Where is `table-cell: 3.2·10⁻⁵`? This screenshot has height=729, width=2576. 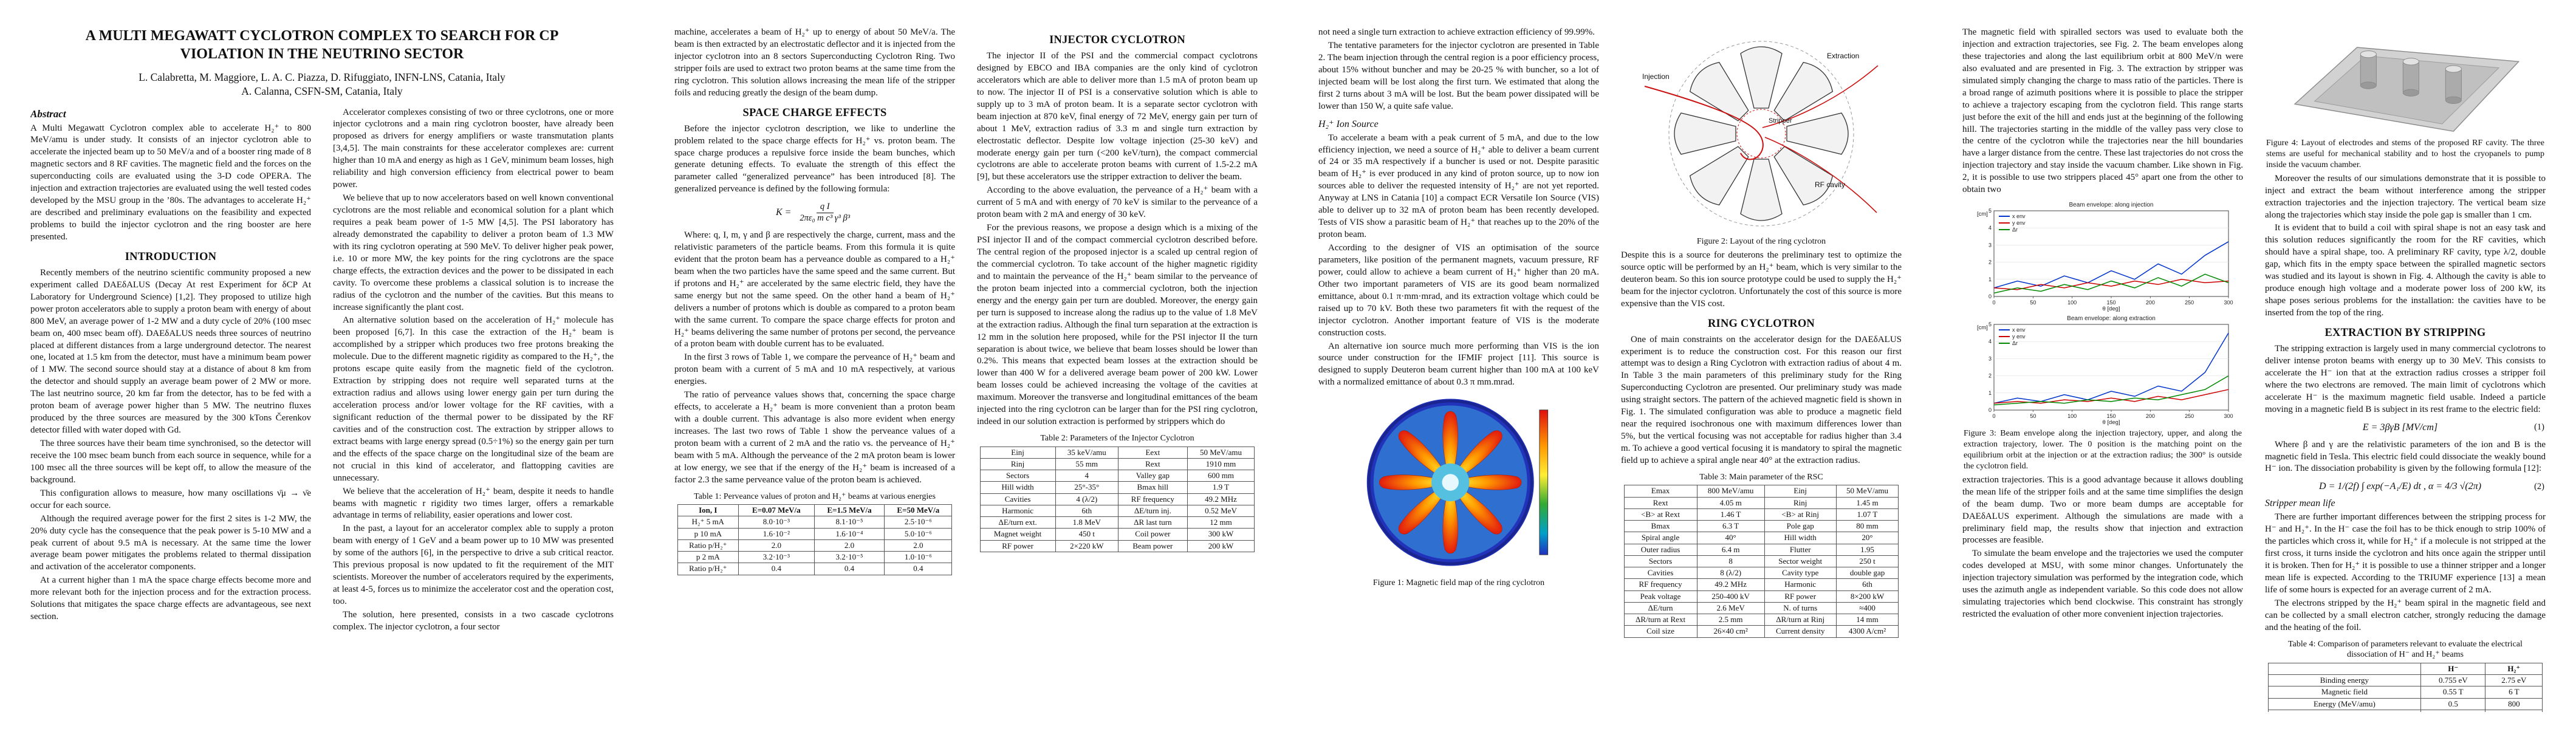
table-cell: 3.2·10⁻⁵ is located at coordinates (849, 557).